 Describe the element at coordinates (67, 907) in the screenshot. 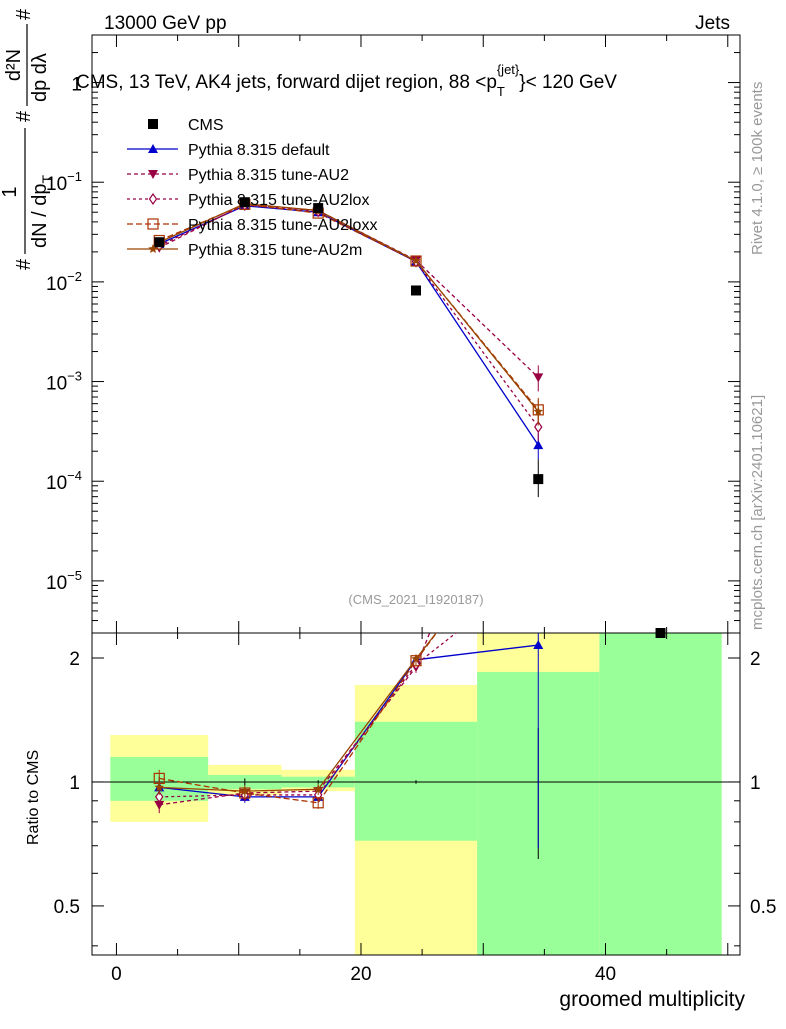

I see `ratio-y-tick-label-left: 0.5` at that location.